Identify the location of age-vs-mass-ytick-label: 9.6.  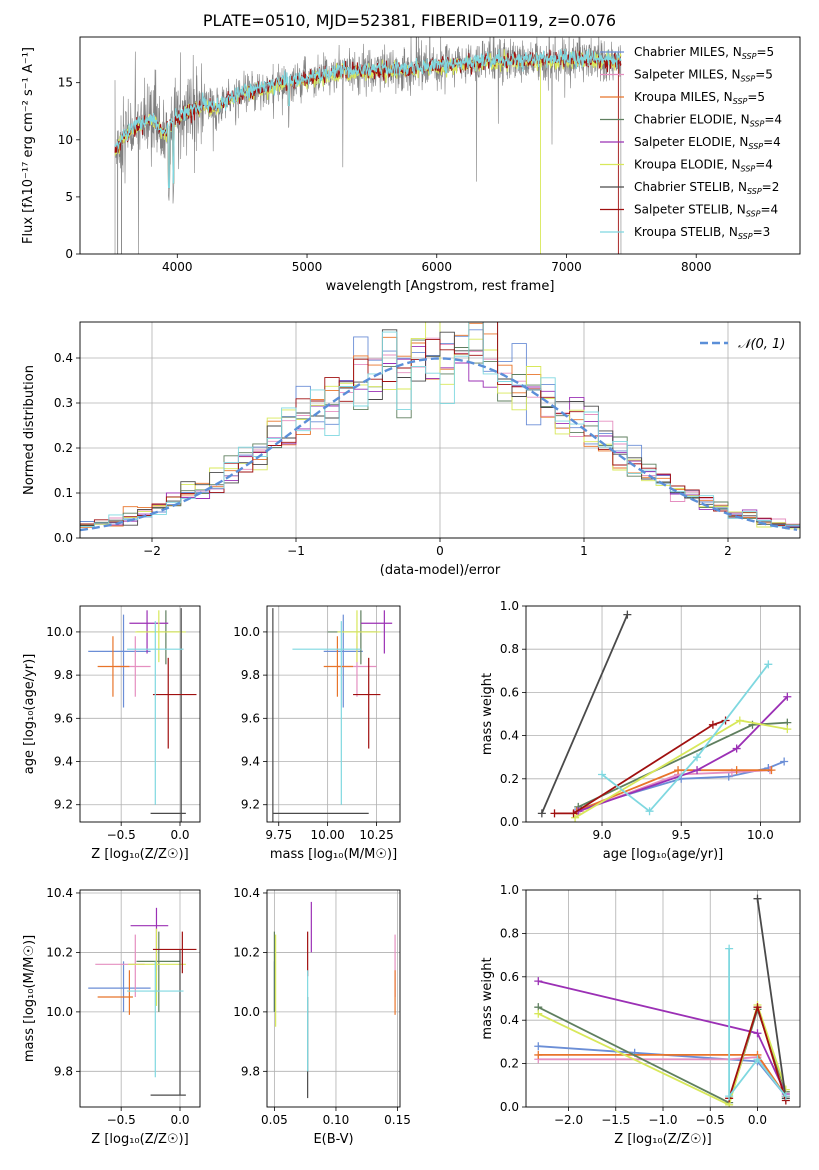
(250, 718).